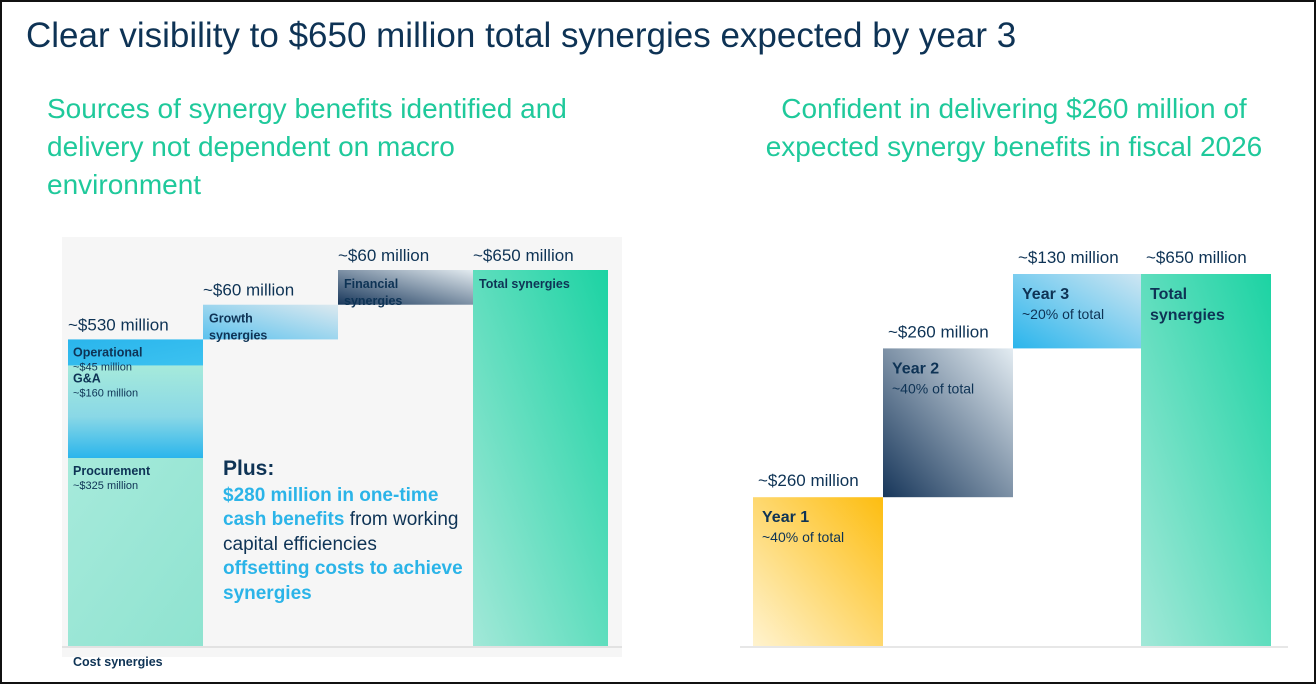 The image size is (1316, 684). Describe the element at coordinates (118, 324) in the screenshot. I see `bar-value-label: ~$530 million` at that location.